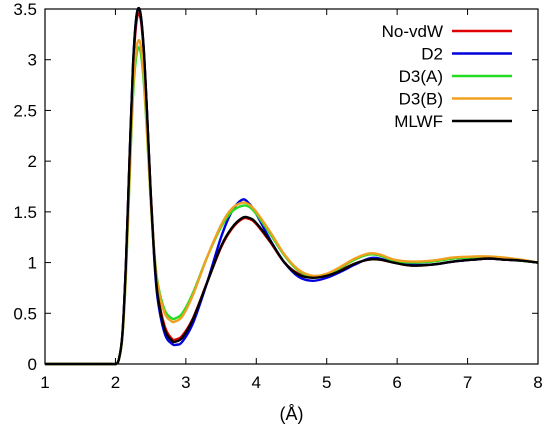 The height and width of the screenshot is (438, 550). Describe the element at coordinates (32, 60) in the screenshot. I see `y-tick-label: 3` at that location.